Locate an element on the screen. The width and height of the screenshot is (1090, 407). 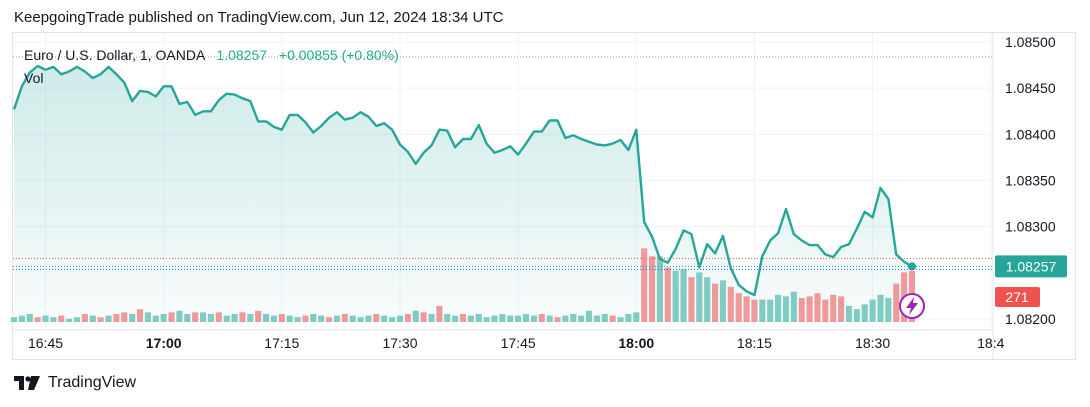
y-tick-label: 1.08350 is located at coordinates (1030, 181).